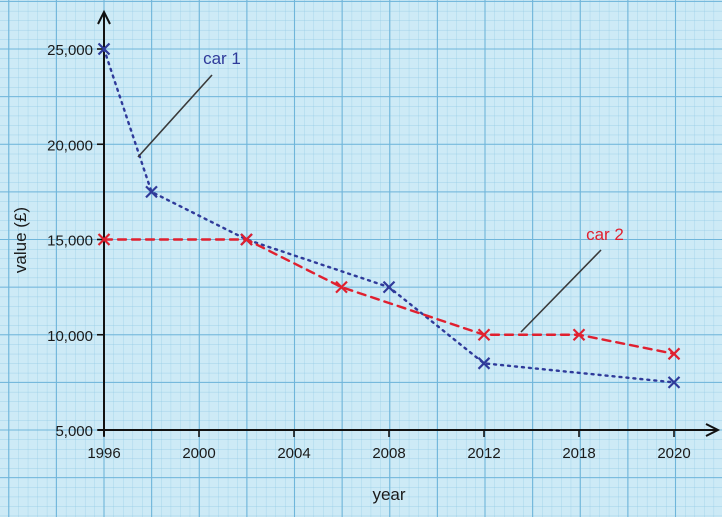 This screenshot has height=517, width=722. I want to click on y-axis-arrow, so click(104, 17).